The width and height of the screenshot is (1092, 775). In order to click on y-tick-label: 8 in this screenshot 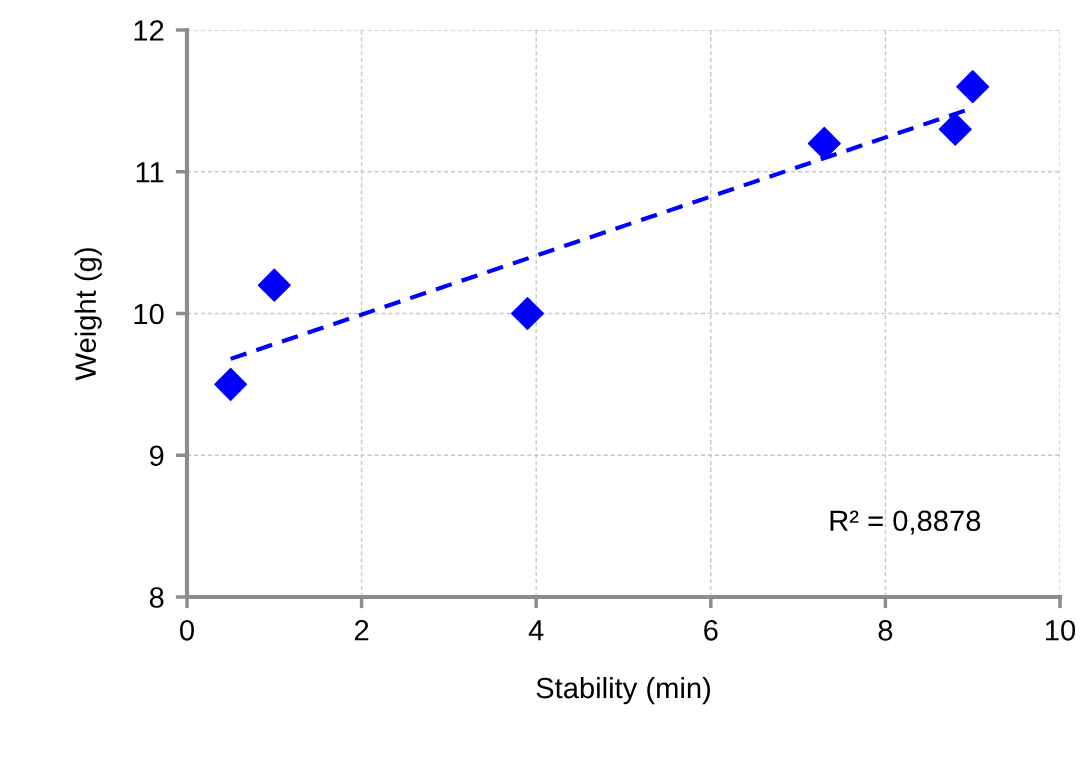, I will do `click(156, 597)`.